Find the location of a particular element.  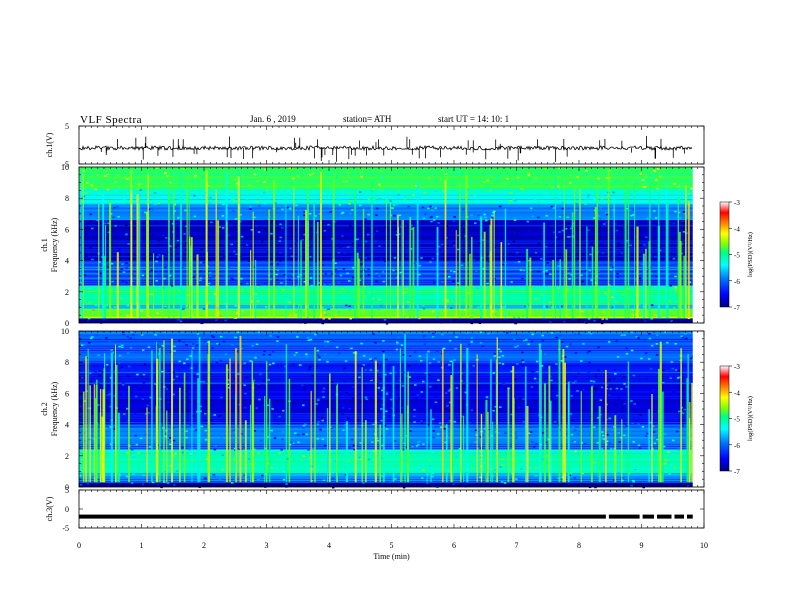

ch1-waveform-panel is located at coordinates (385, 149).